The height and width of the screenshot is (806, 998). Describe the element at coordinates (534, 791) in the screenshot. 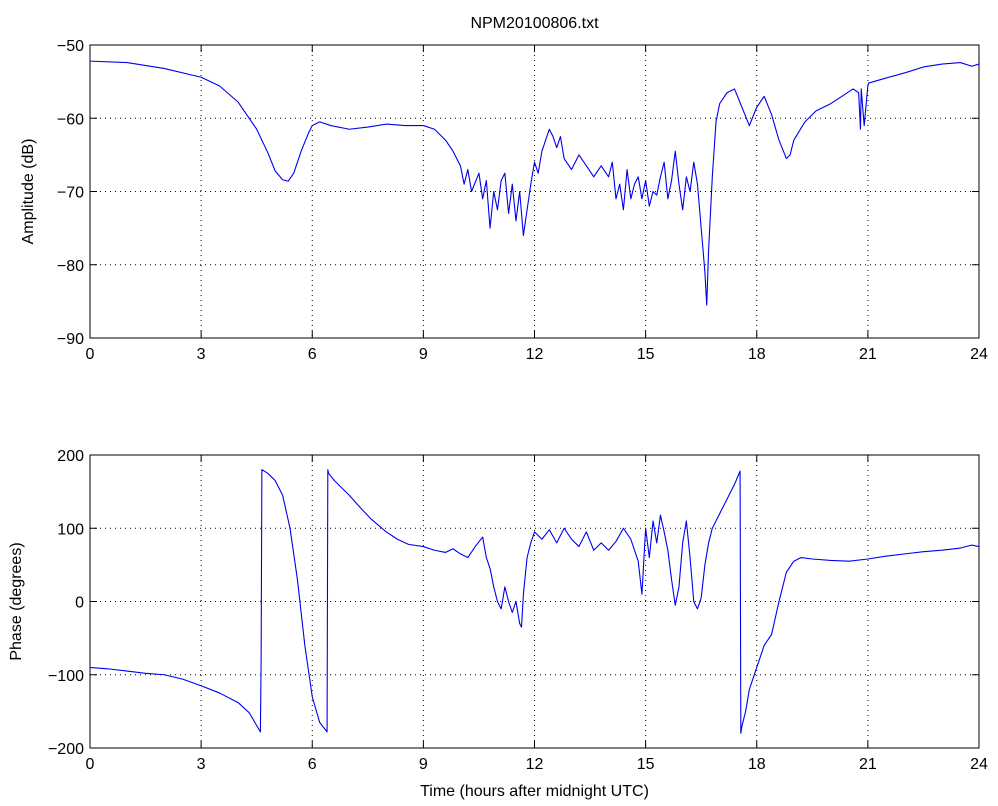

I see `phase-x-axis-label: Time (hours after midnight UTC)` at that location.